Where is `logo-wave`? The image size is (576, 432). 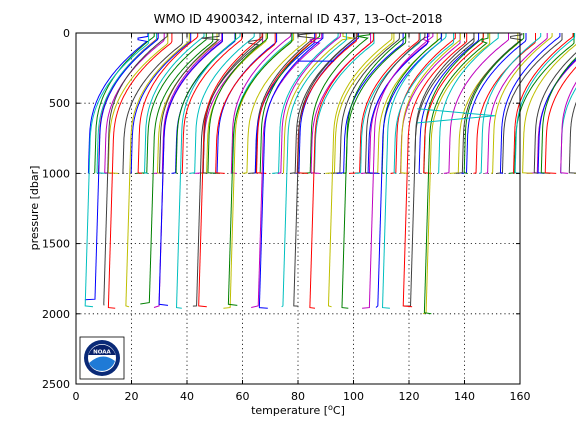
logo-wave is located at coordinates (102, 363).